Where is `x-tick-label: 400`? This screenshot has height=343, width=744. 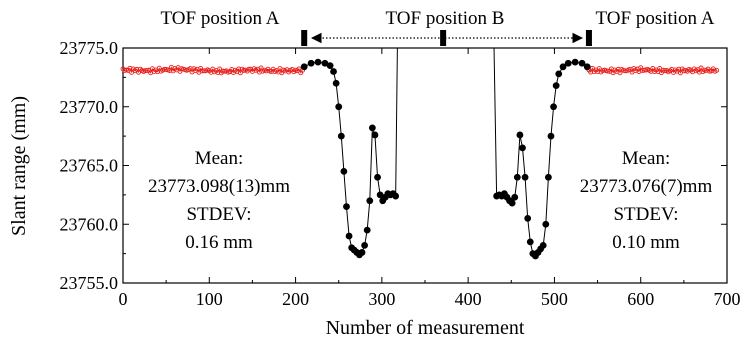
x-tick-label: 400 is located at coordinates (468, 299).